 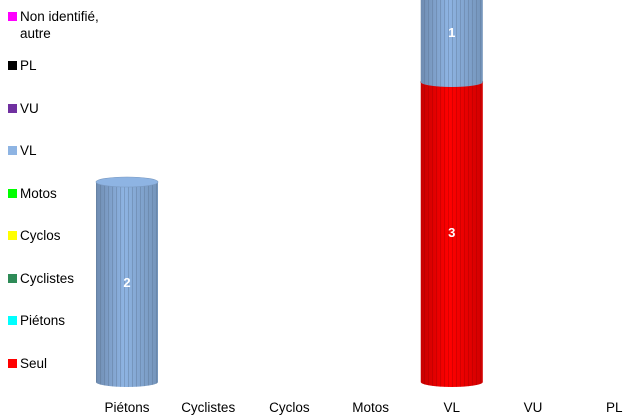 What do you see at coordinates (208, 407) in the screenshot?
I see `x-tick-label: Cyclistes` at bounding box center [208, 407].